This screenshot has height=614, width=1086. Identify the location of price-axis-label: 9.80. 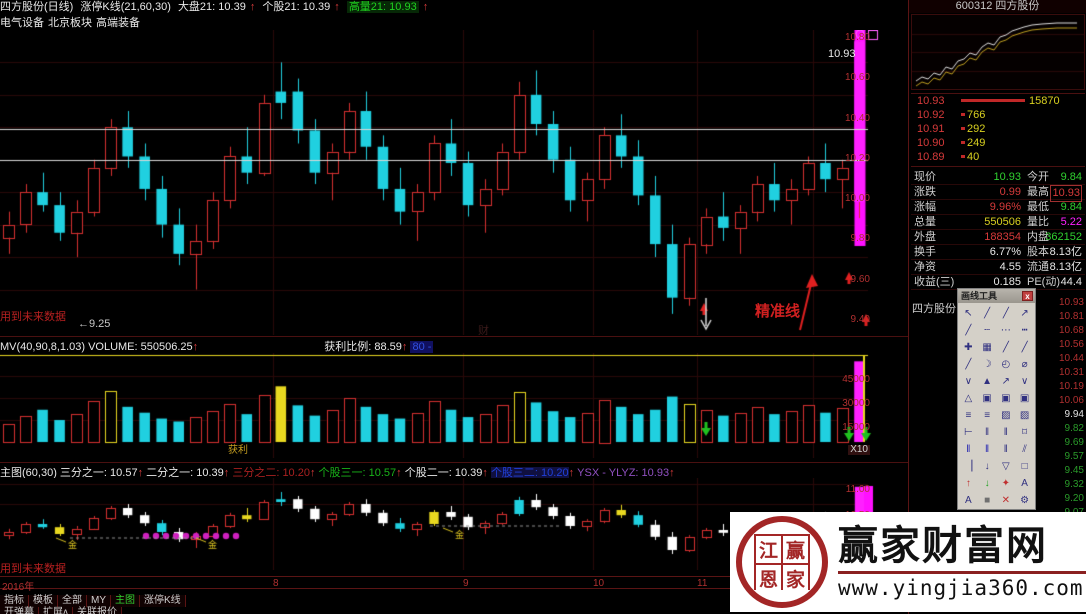
(860, 239).